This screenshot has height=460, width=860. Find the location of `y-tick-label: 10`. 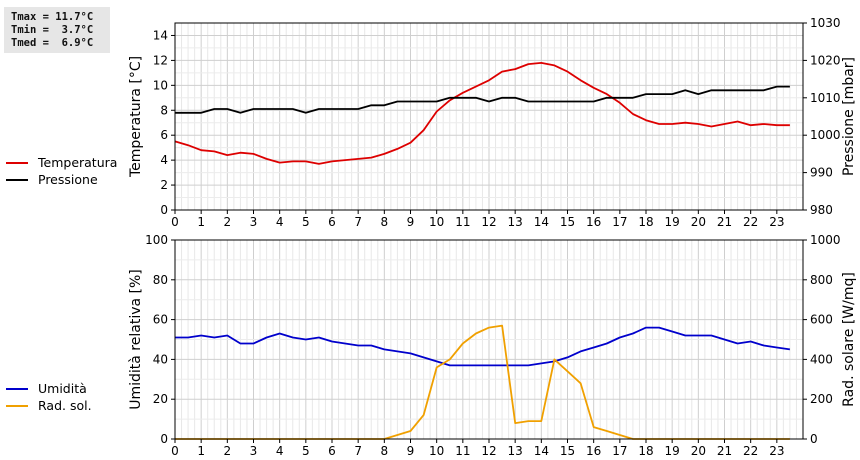

y-tick-label: 10 is located at coordinates (160, 85).